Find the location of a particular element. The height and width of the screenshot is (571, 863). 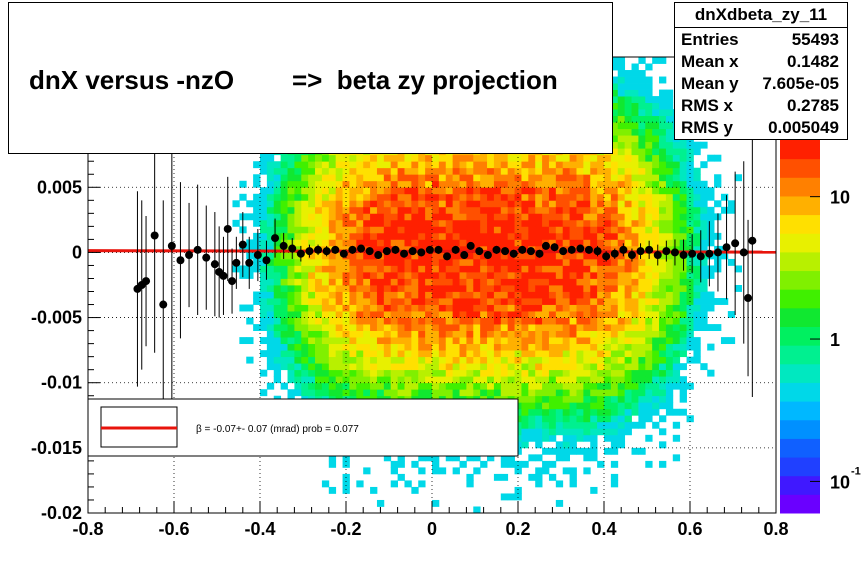

y-tick-label: -0.005 is located at coordinates (56, 318).